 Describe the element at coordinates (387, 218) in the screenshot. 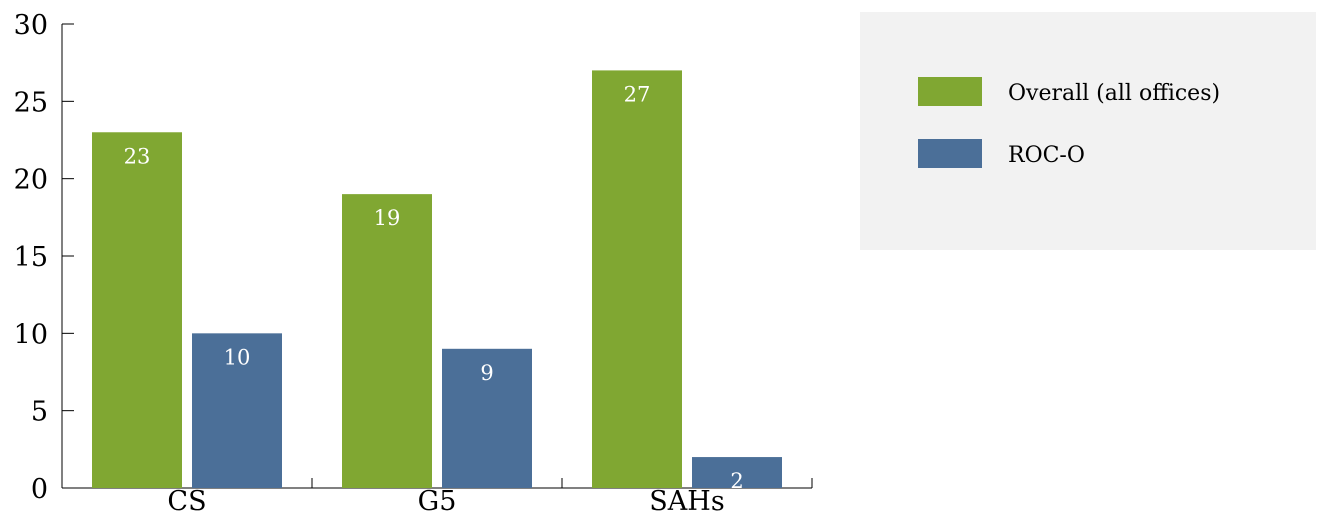

I see `data-label: 19` at that location.